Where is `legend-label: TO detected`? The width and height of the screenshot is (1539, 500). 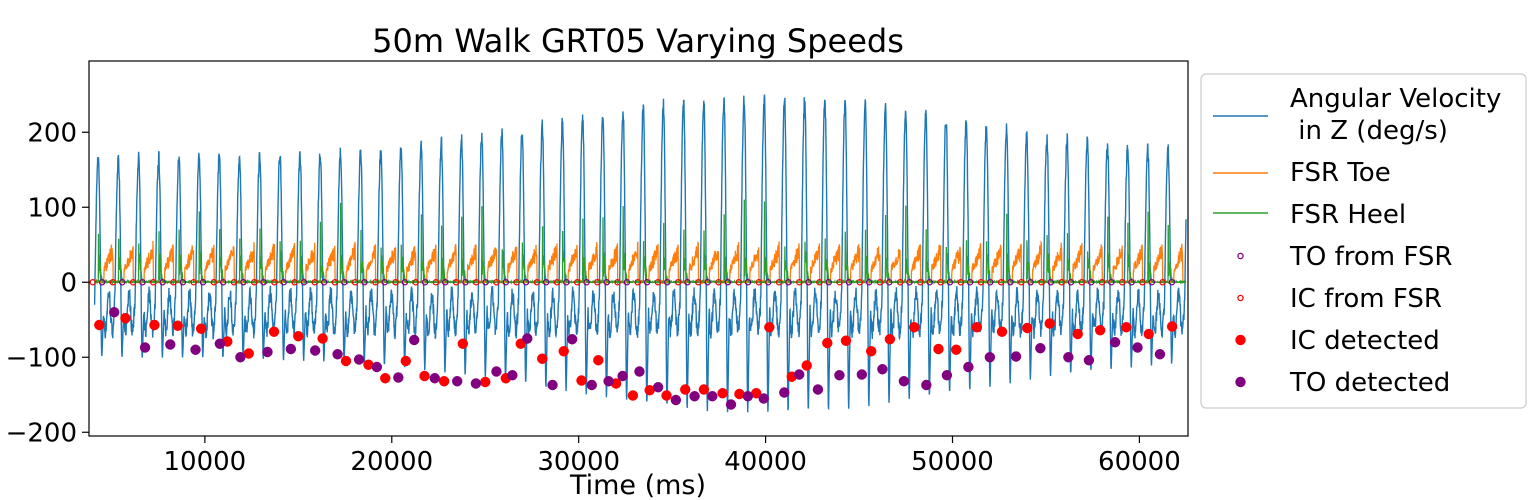 legend-label: TO detected is located at coordinates (1369, 383).